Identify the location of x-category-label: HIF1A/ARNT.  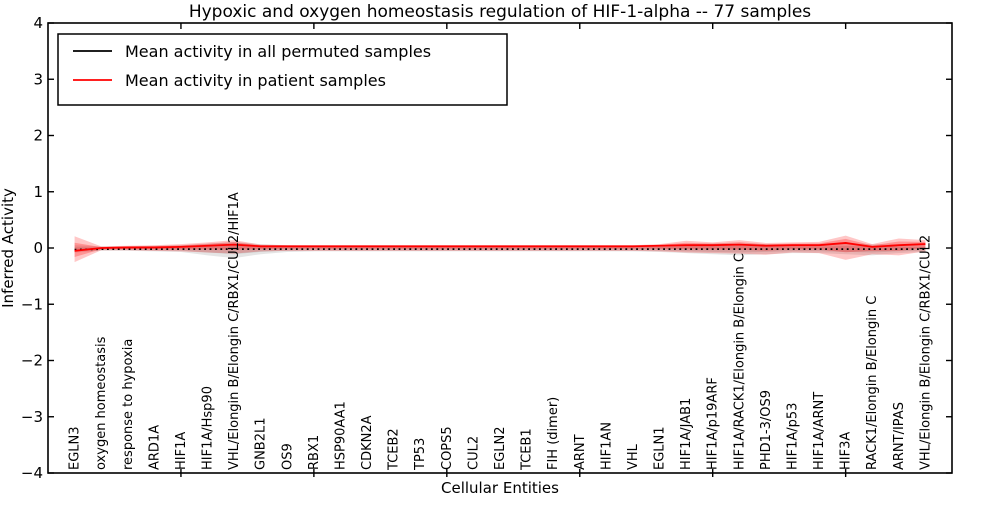
(819, 431).